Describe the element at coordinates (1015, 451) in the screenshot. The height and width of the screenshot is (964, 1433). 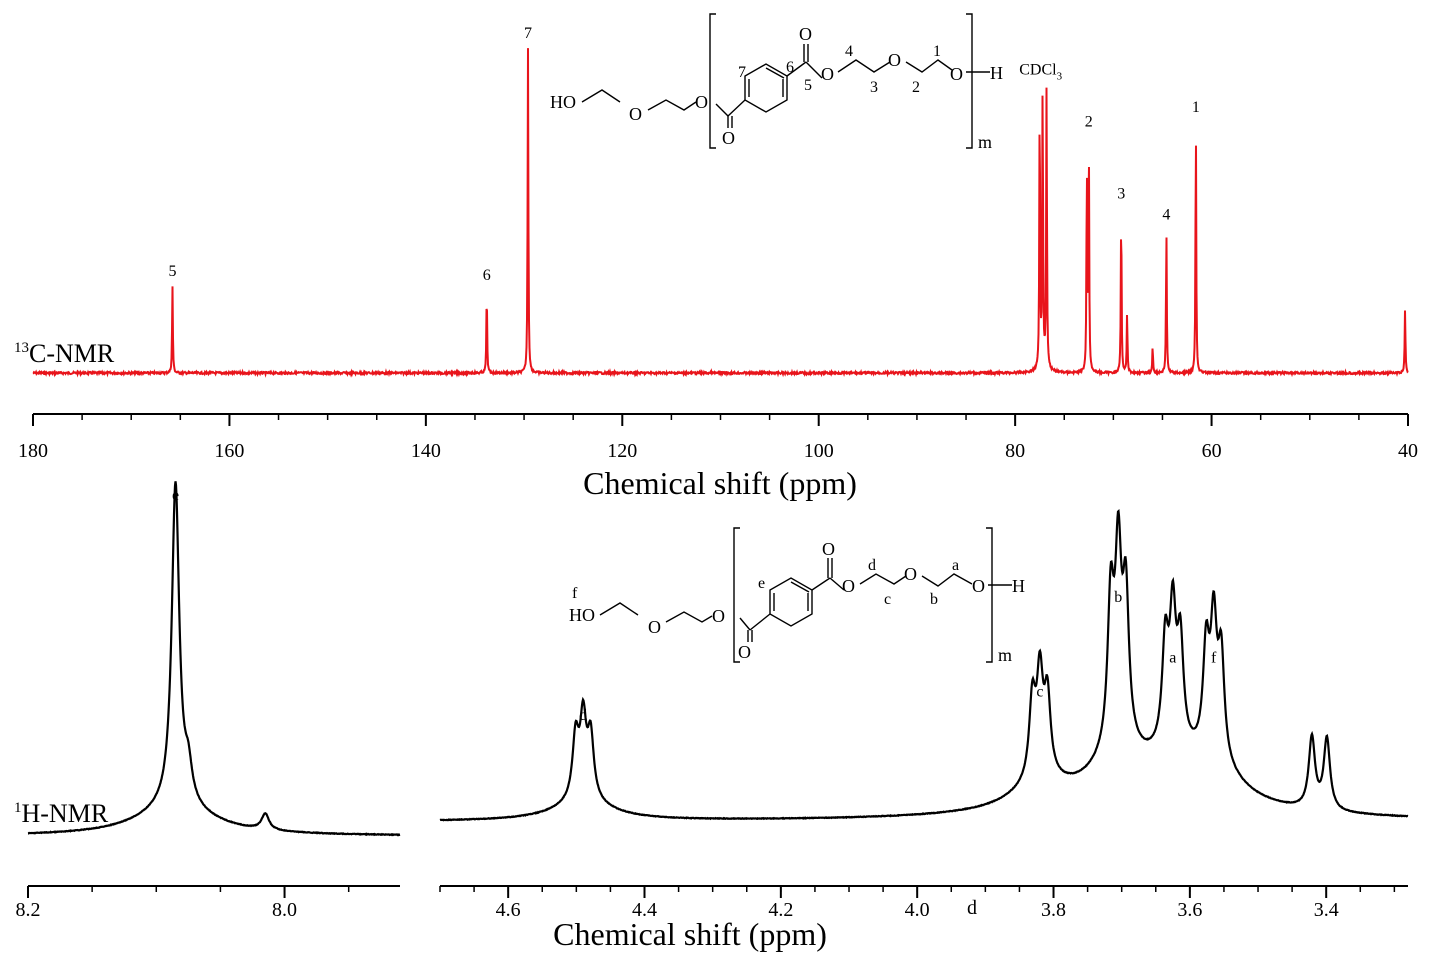
I see `c13-tick-label: 80` at that location.